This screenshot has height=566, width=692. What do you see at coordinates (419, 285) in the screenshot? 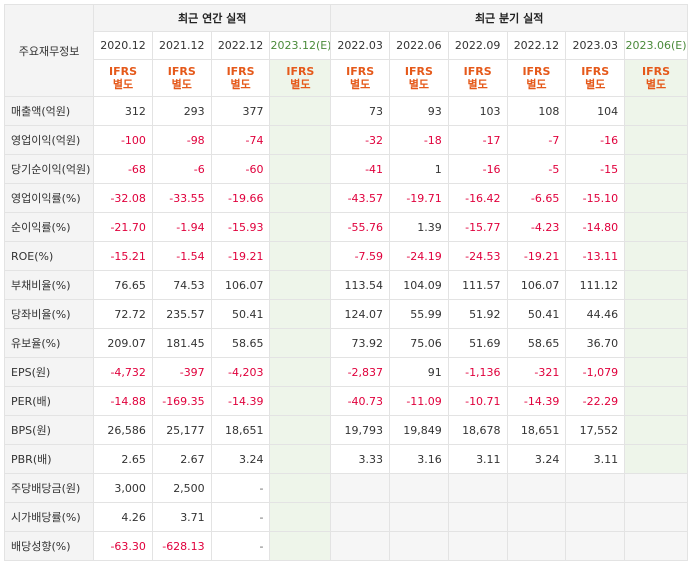
I see `quarterly-value-cell: 104.09` at bounding box center [419, 285].